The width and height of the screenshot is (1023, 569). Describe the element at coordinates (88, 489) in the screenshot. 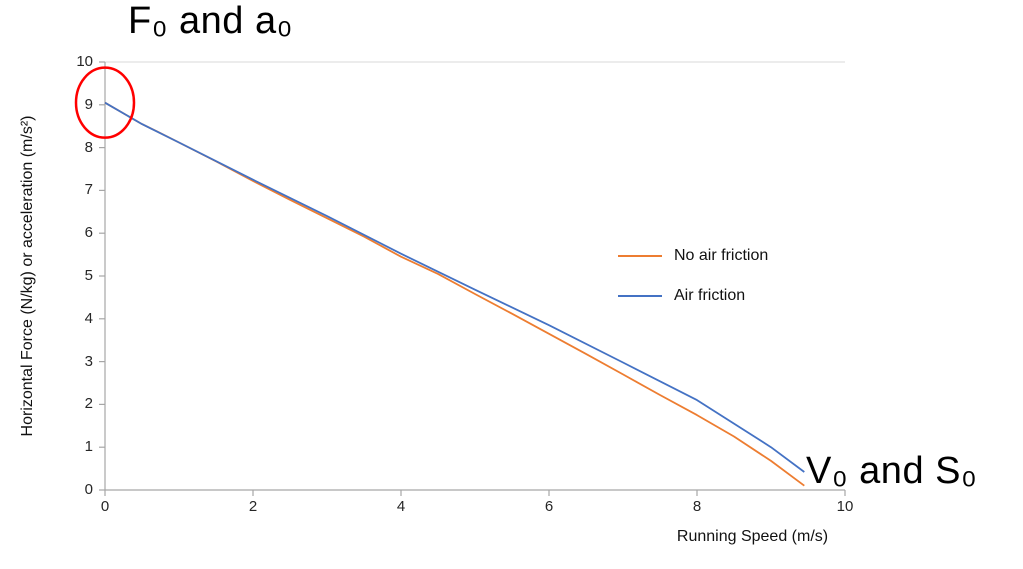

I see `y-tick-label: 0` at that location.